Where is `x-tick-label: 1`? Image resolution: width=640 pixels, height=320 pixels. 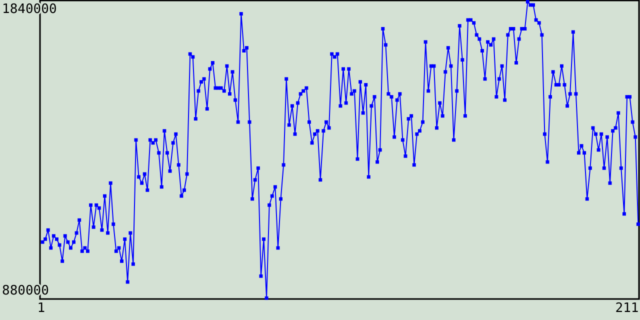 x-tick-label: 1 is located at coordinates (41, 308).